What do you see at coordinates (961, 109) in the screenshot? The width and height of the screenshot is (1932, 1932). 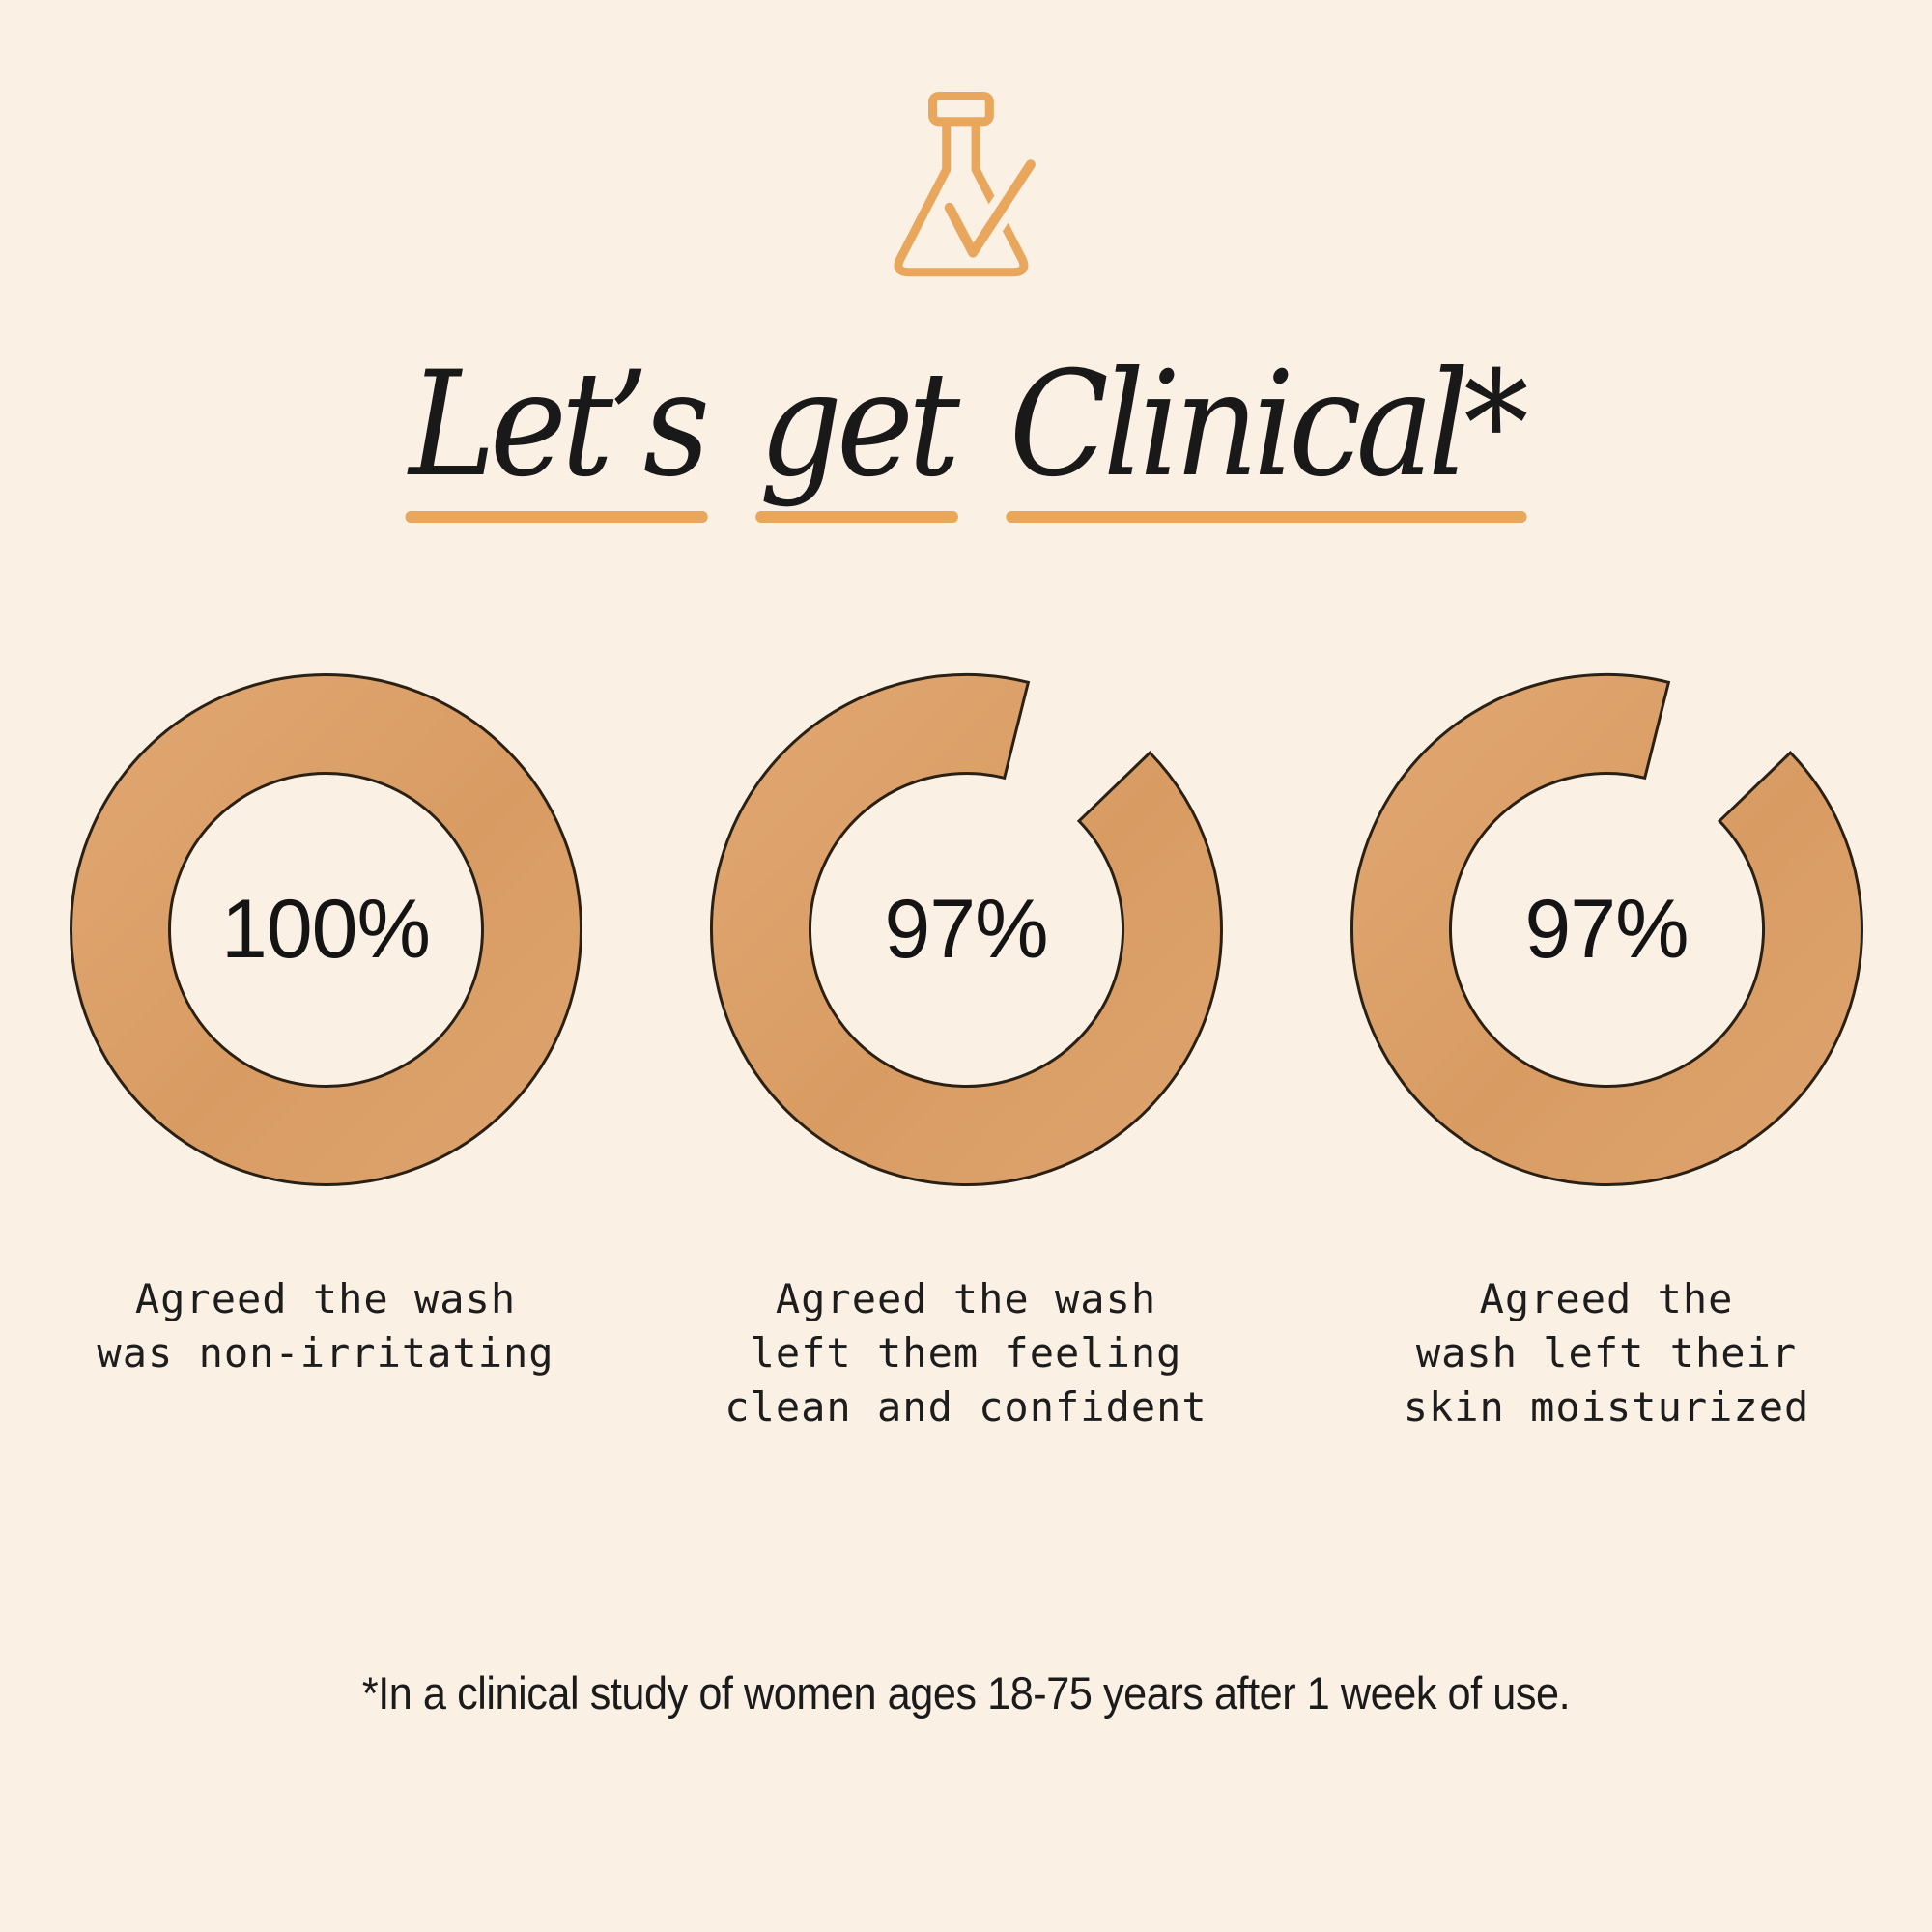 I see `flask-rim` at bounding box center [961, 109].